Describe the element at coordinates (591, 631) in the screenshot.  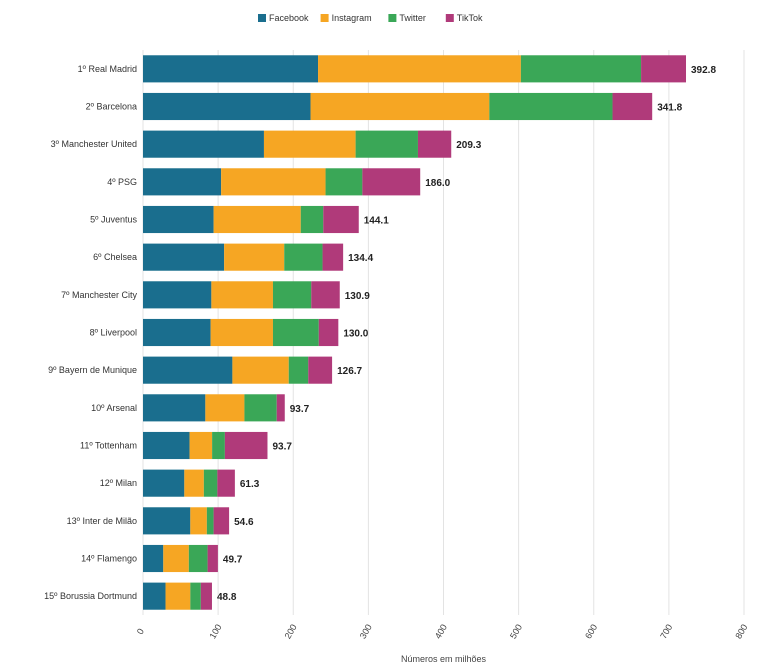
I see `x-tick-label: 600` at that location.